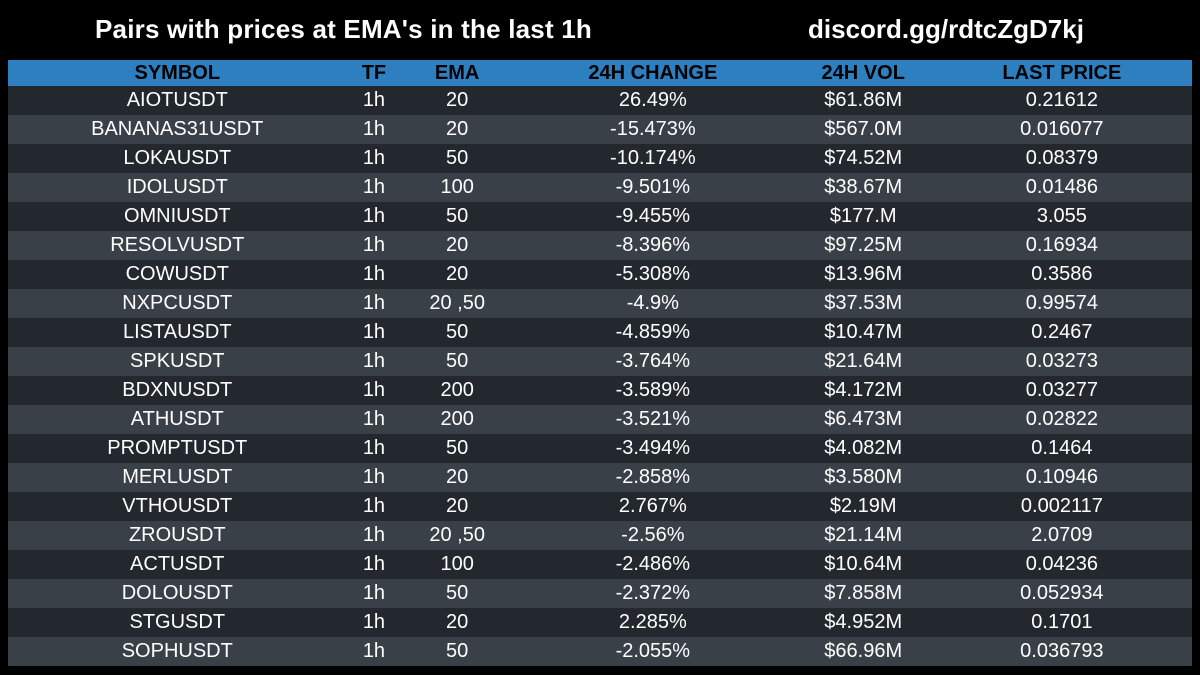 The width and height of the screenshot is (1200, 675). What do you see at coordinates (653, 564) in the screenshot?
I see `cell-24h-change: -2.486%` at bounding box center [653, 564].